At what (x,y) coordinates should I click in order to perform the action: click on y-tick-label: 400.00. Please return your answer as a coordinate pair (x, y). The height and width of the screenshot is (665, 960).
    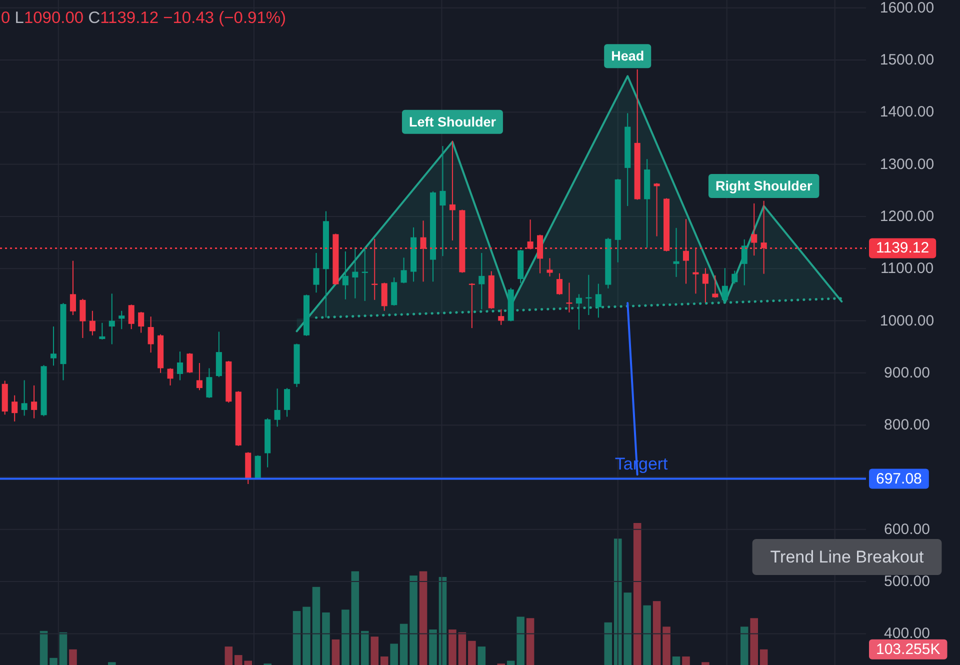
    Looking at the image, I should click on (907, 633).